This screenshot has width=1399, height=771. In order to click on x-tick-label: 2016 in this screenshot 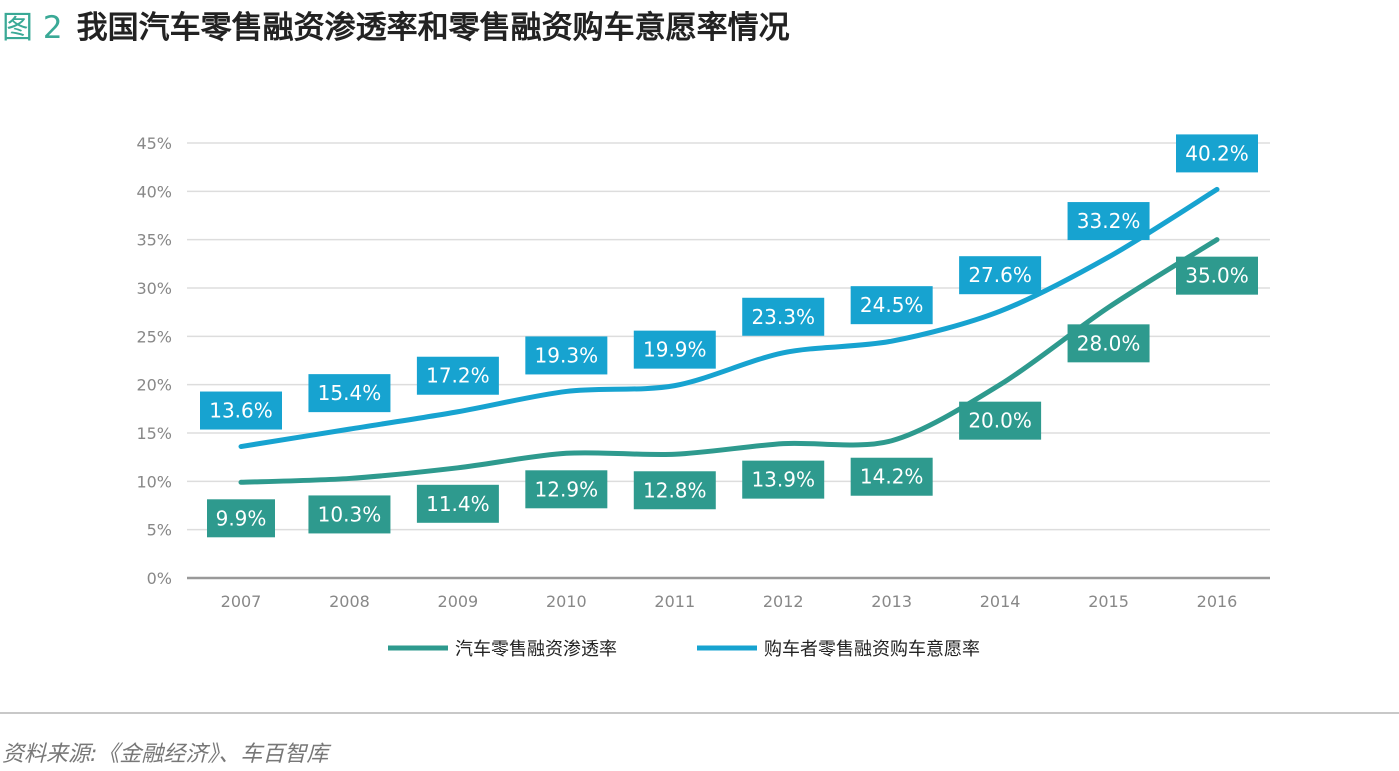, I will do `click(1217, 601)`.